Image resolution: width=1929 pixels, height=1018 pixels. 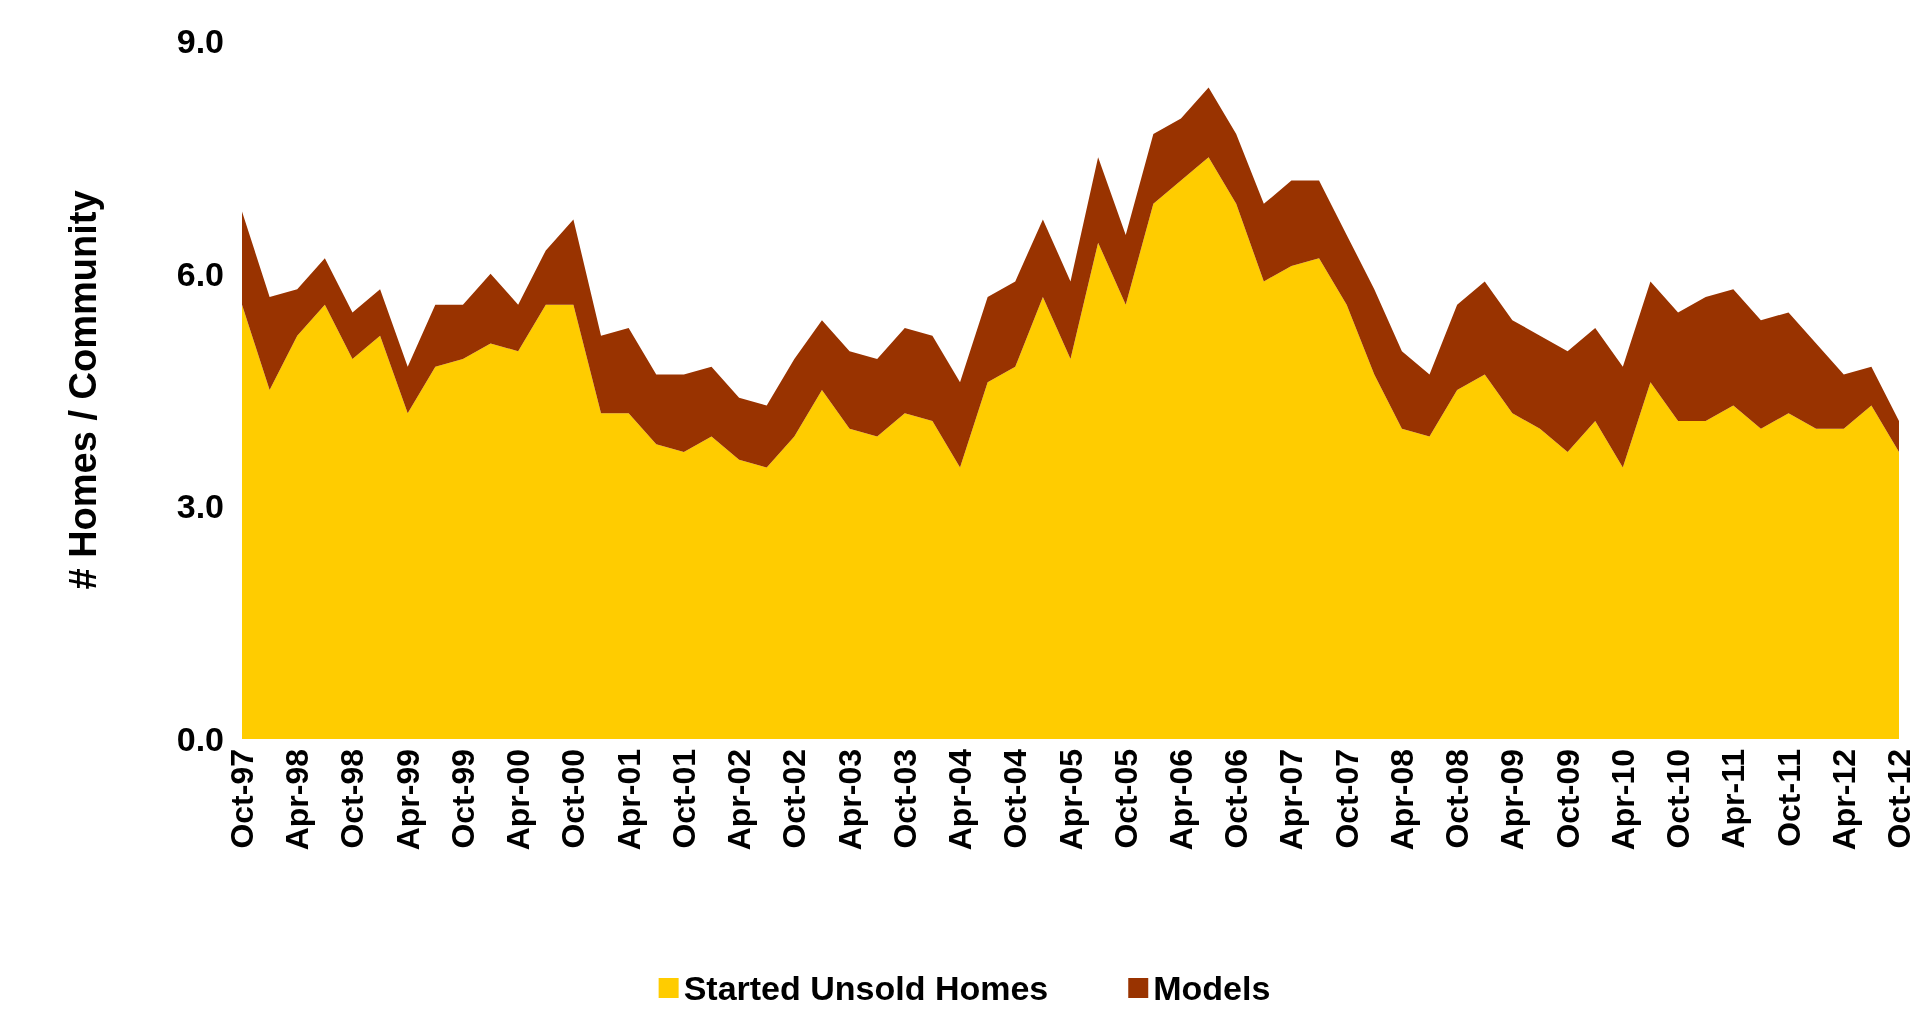 I want to click on x-tick-label: Oct-12, so click(x=1899, y=799).